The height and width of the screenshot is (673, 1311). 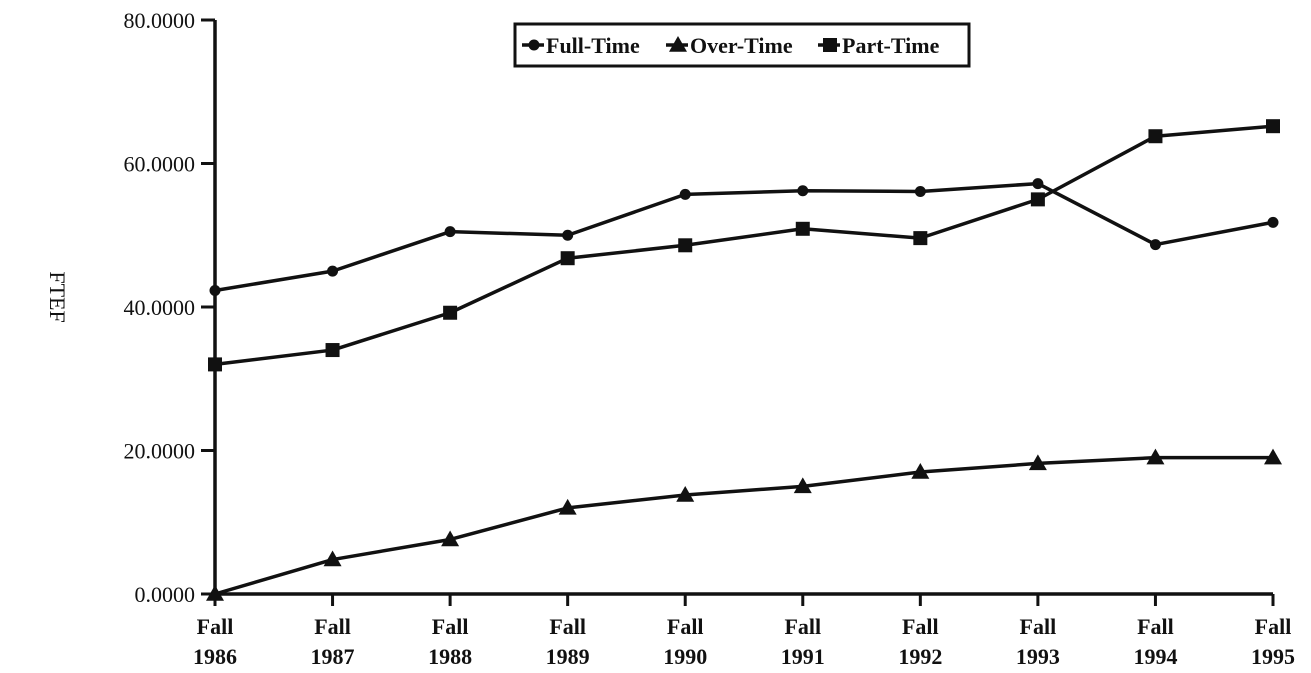 I want to click on y-axis: 0.0000 20.0000 40.0000 60.0000 80.0000, so click(x=170, y=307).